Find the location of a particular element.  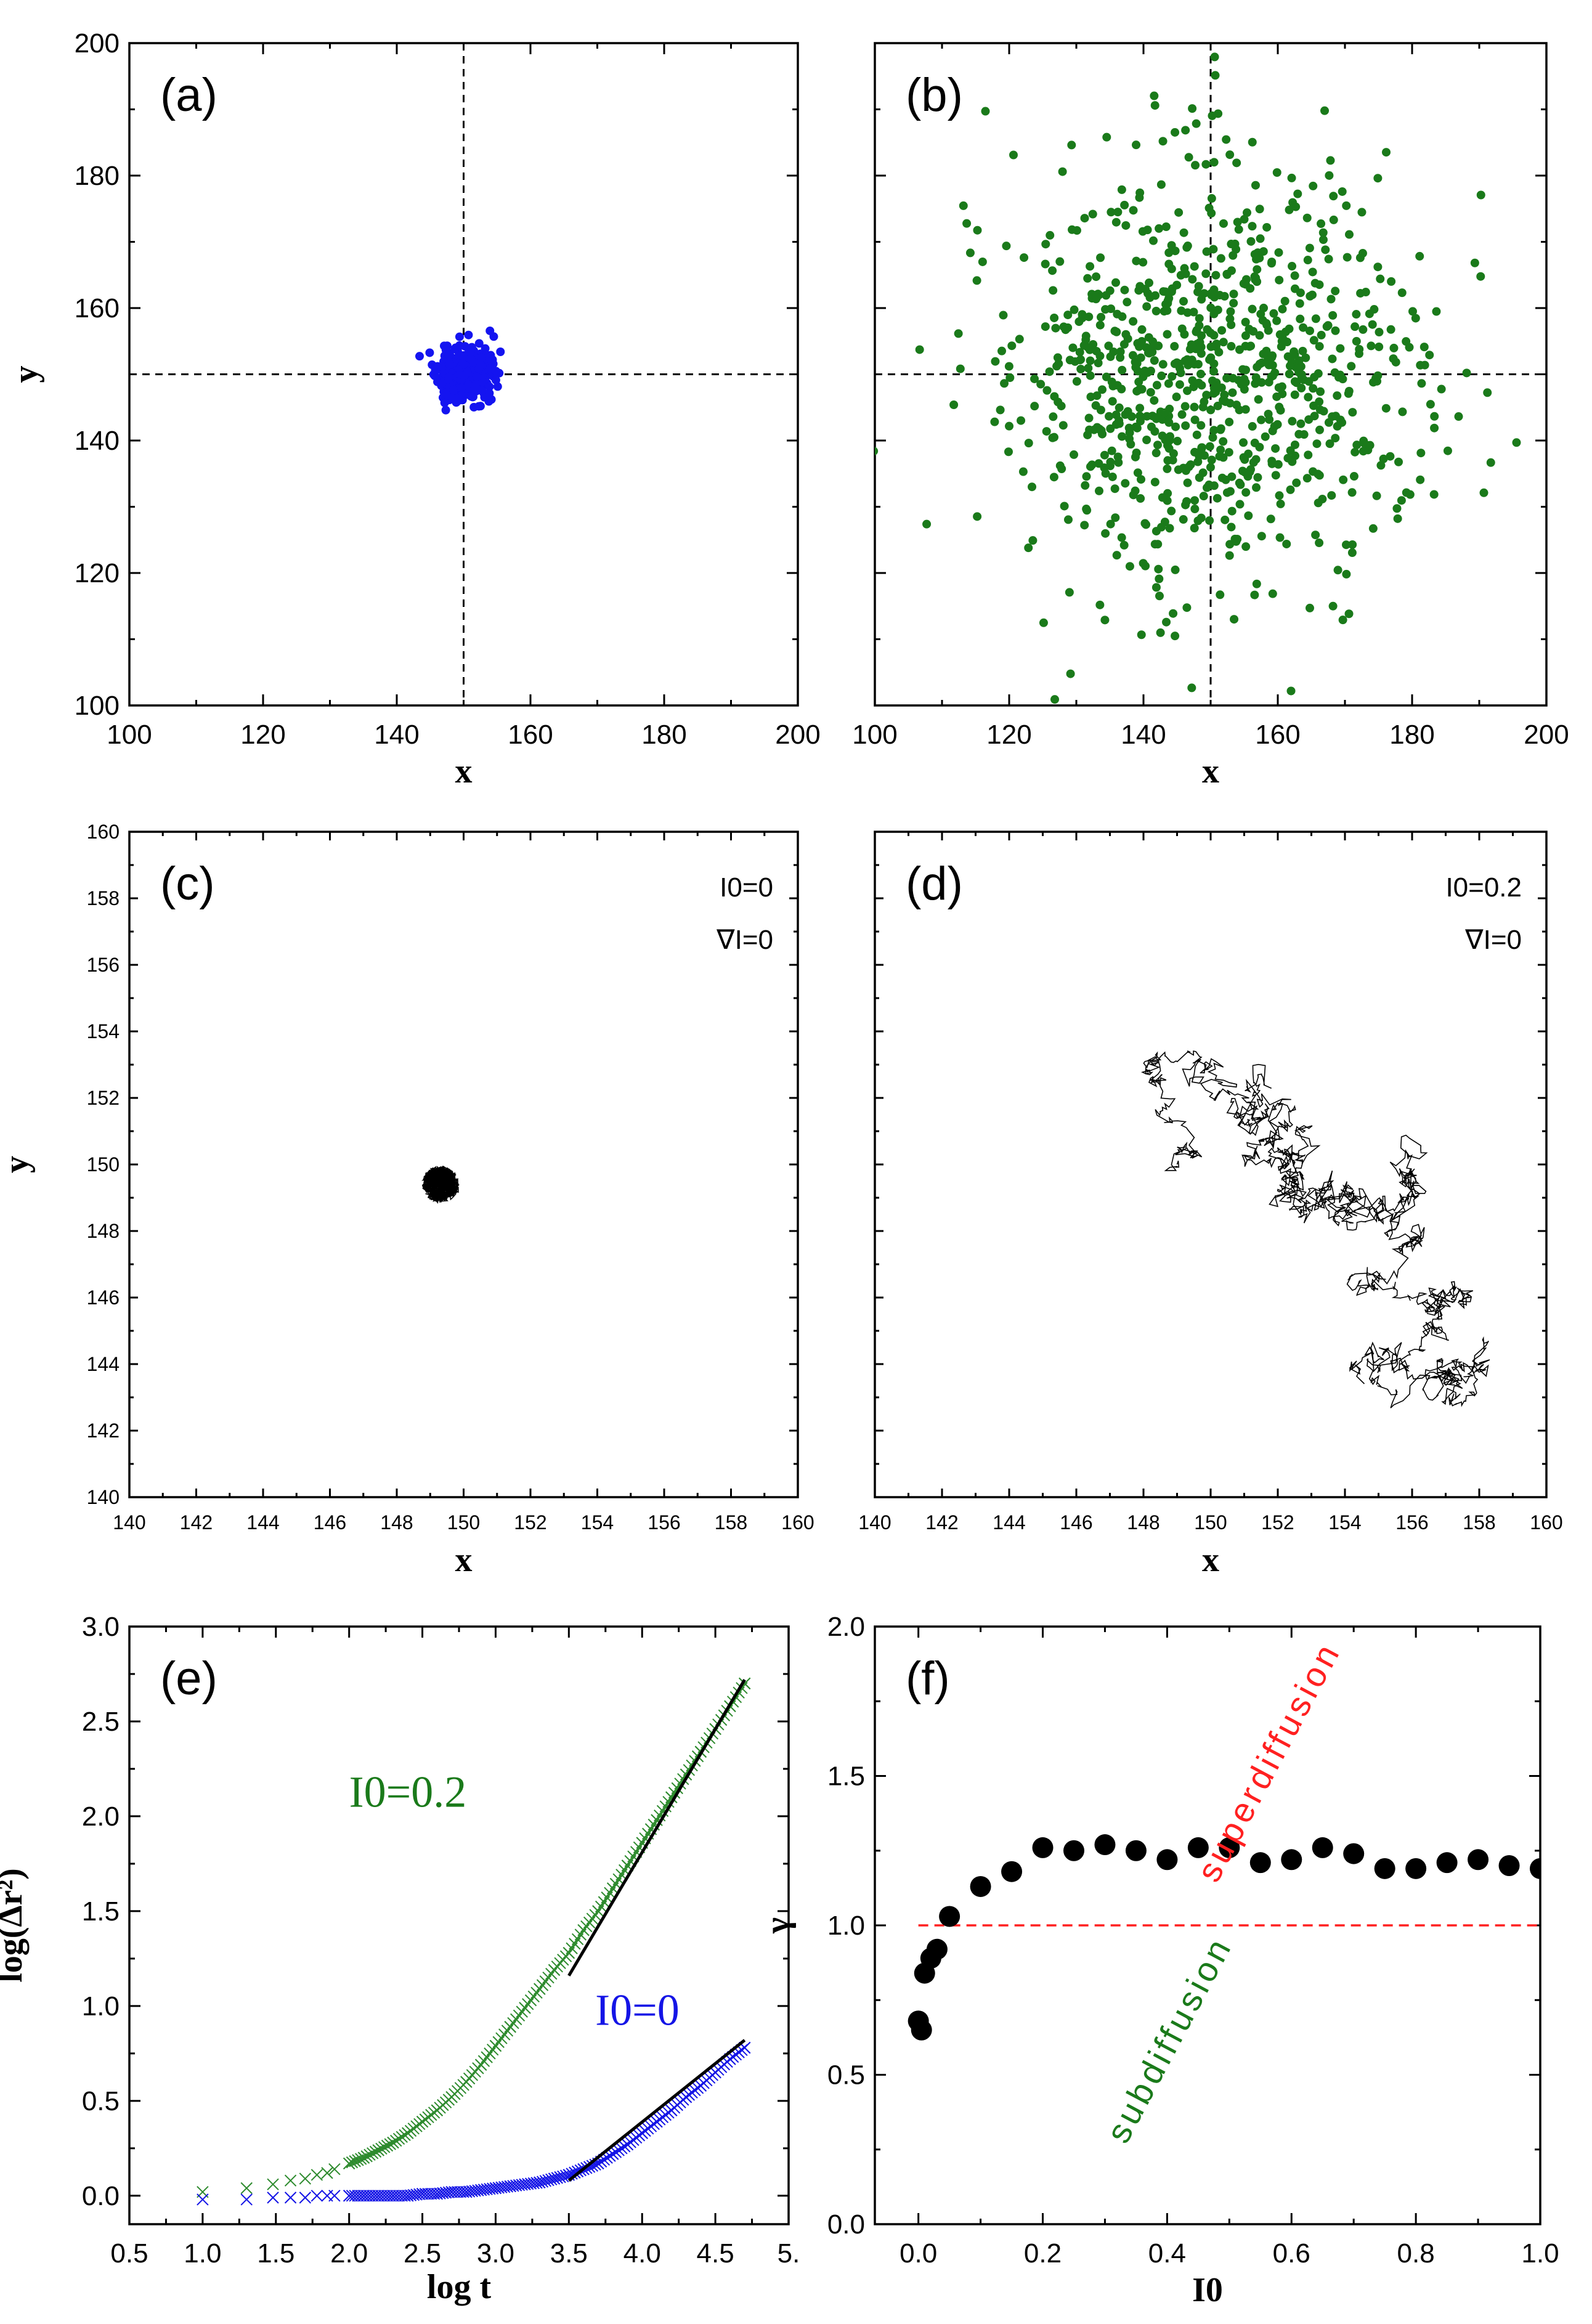

y-tick-label: 2.0 is located at coordinates (846, 1627).